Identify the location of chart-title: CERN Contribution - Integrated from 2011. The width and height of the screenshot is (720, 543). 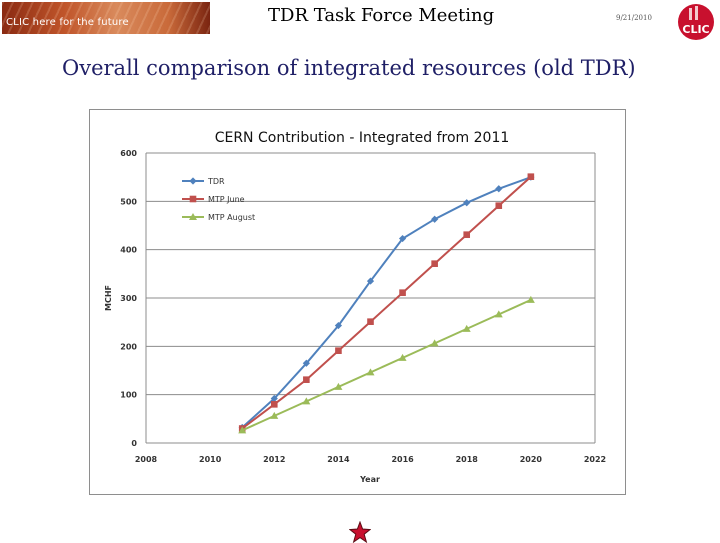
(362, 138).